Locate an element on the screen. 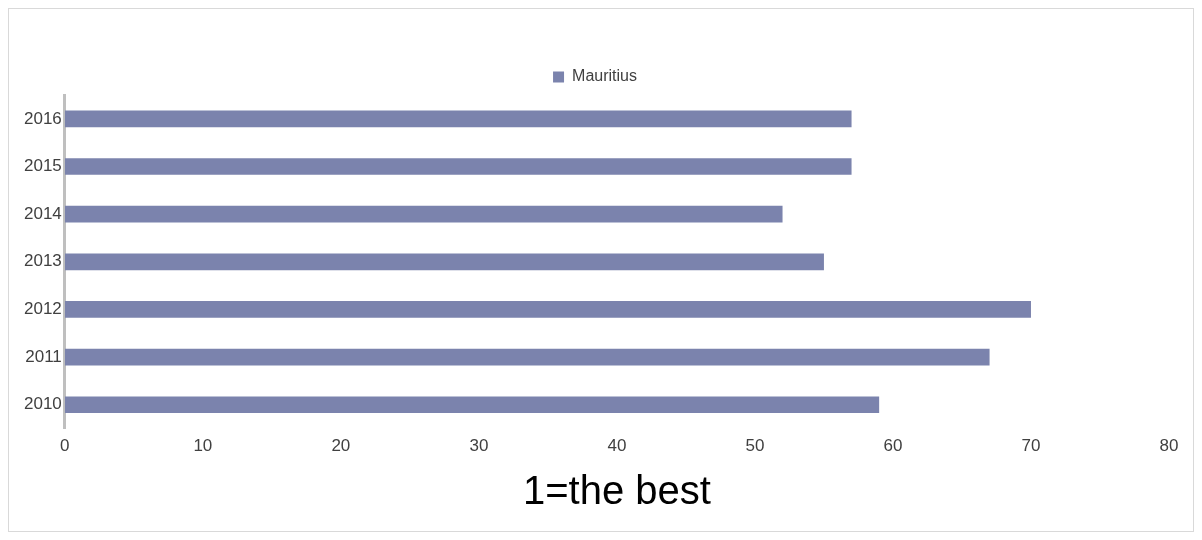  x-tick-label: 60 is located at coordinates (893, 446).